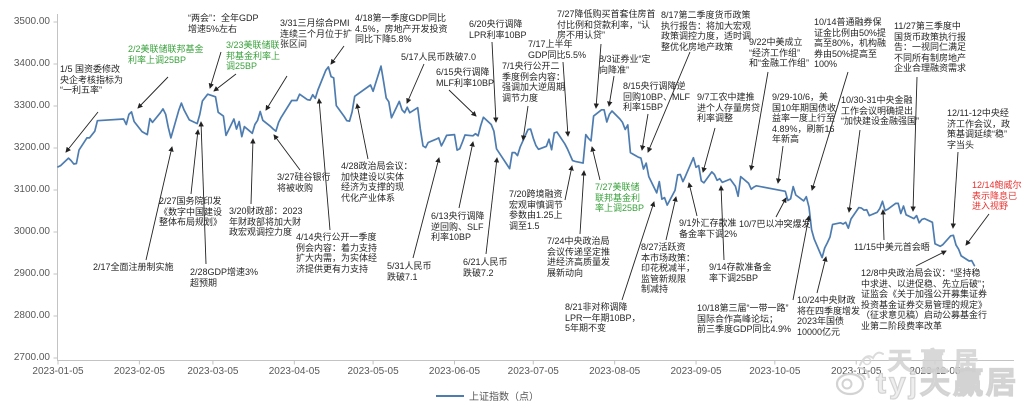 The image size is (1024, 408). What do you see at coordinates (31, 231) in the screenshot?
I see `y-axis-label: 3000.00` at bounding box center [31, 231].